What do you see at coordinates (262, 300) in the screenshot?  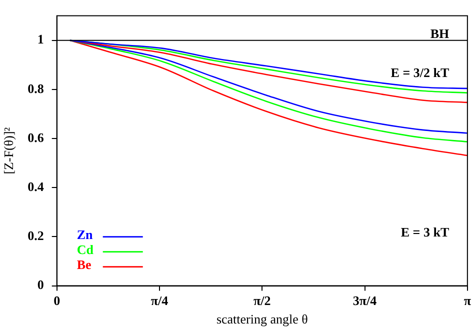 I see `x-tick-label: π/2` at bounding box center [262, 300].